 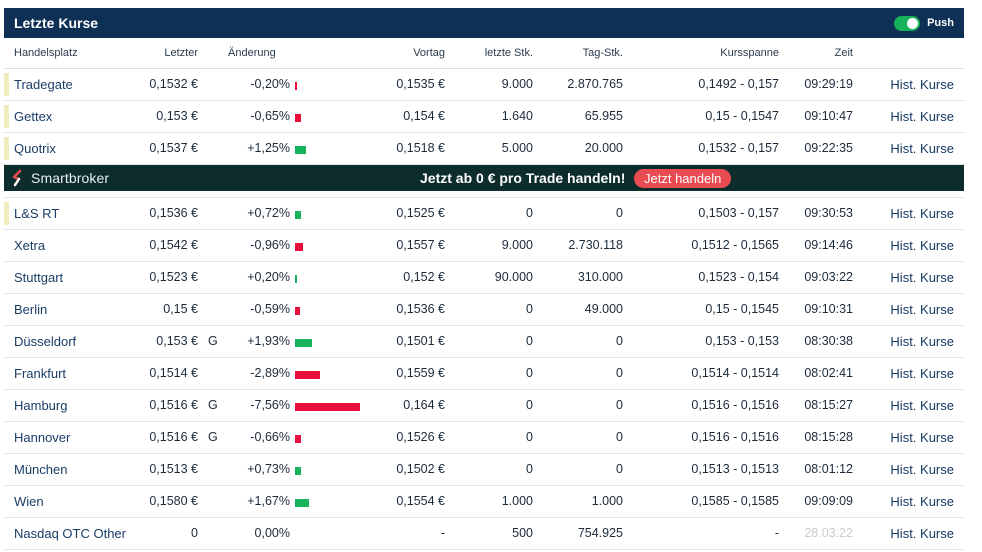 I want to click on exchange-name: Quotrix, so click(x=35, y=148).